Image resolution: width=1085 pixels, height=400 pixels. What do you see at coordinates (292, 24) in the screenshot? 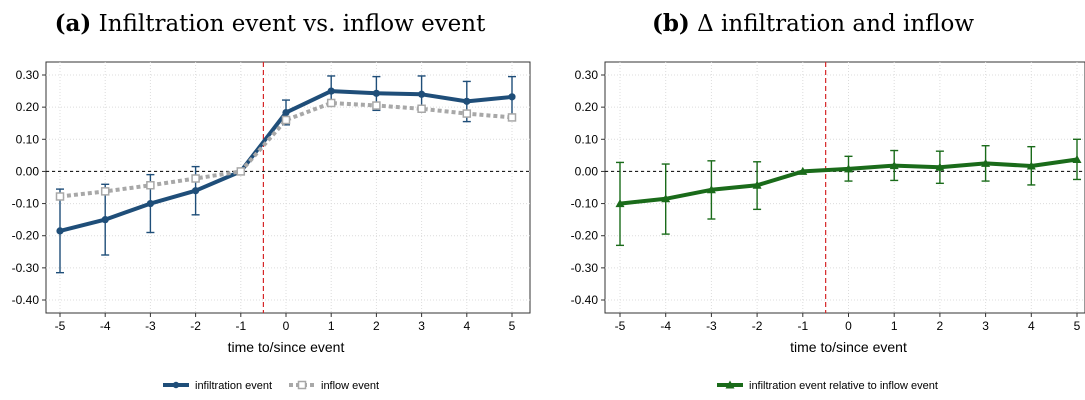
I see `panel-a-title-text: Infiltration event vs. inflow event` at bounding box center [292, 24].